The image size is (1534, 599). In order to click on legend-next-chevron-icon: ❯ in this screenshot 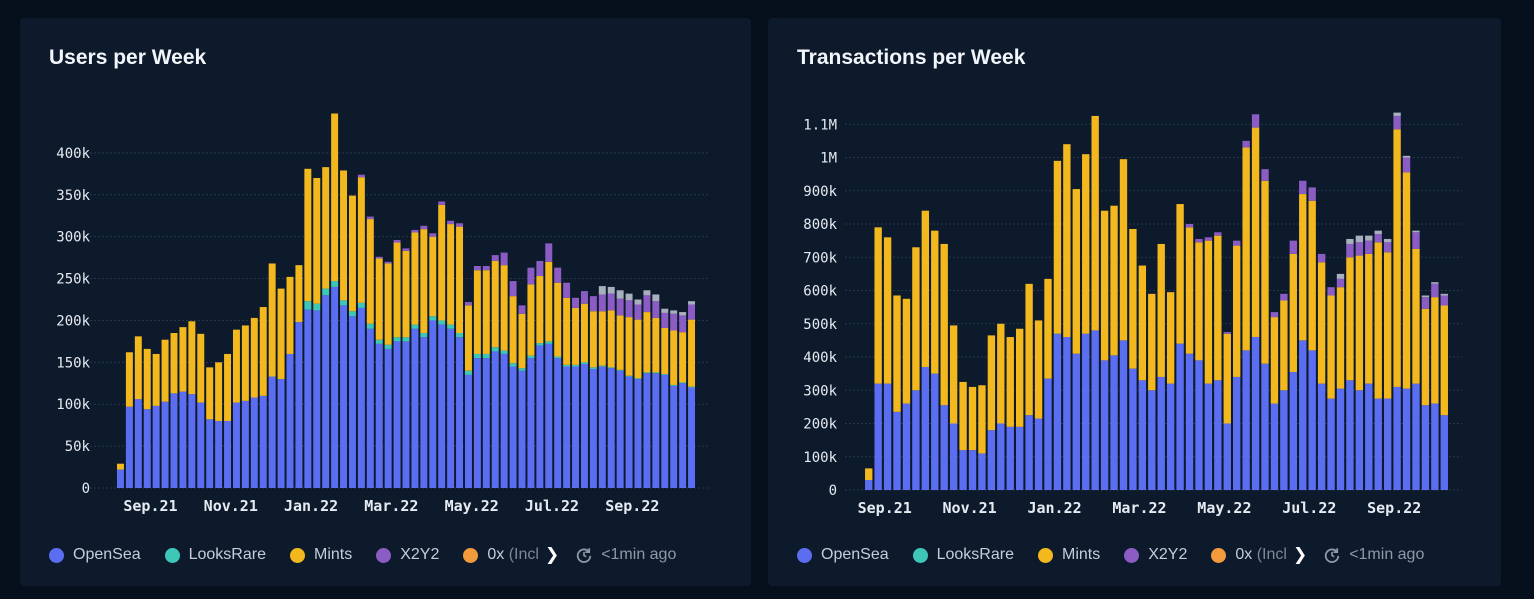, I will do `click(1300, 554)`.